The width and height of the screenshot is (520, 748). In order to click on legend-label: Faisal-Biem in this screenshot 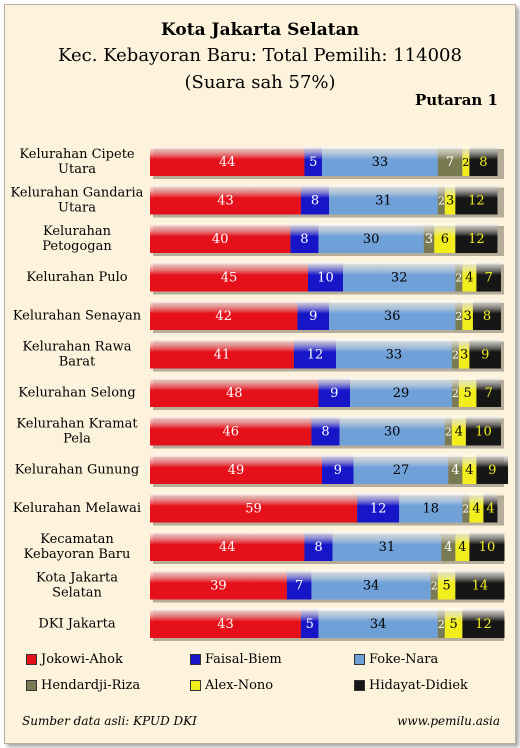, I will do `click(243, 659)`.